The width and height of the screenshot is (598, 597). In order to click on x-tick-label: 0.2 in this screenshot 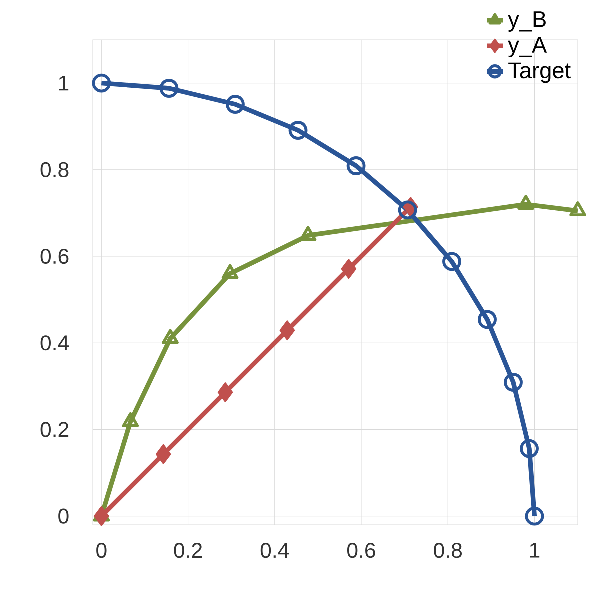, I will do `click(188, 550)`.